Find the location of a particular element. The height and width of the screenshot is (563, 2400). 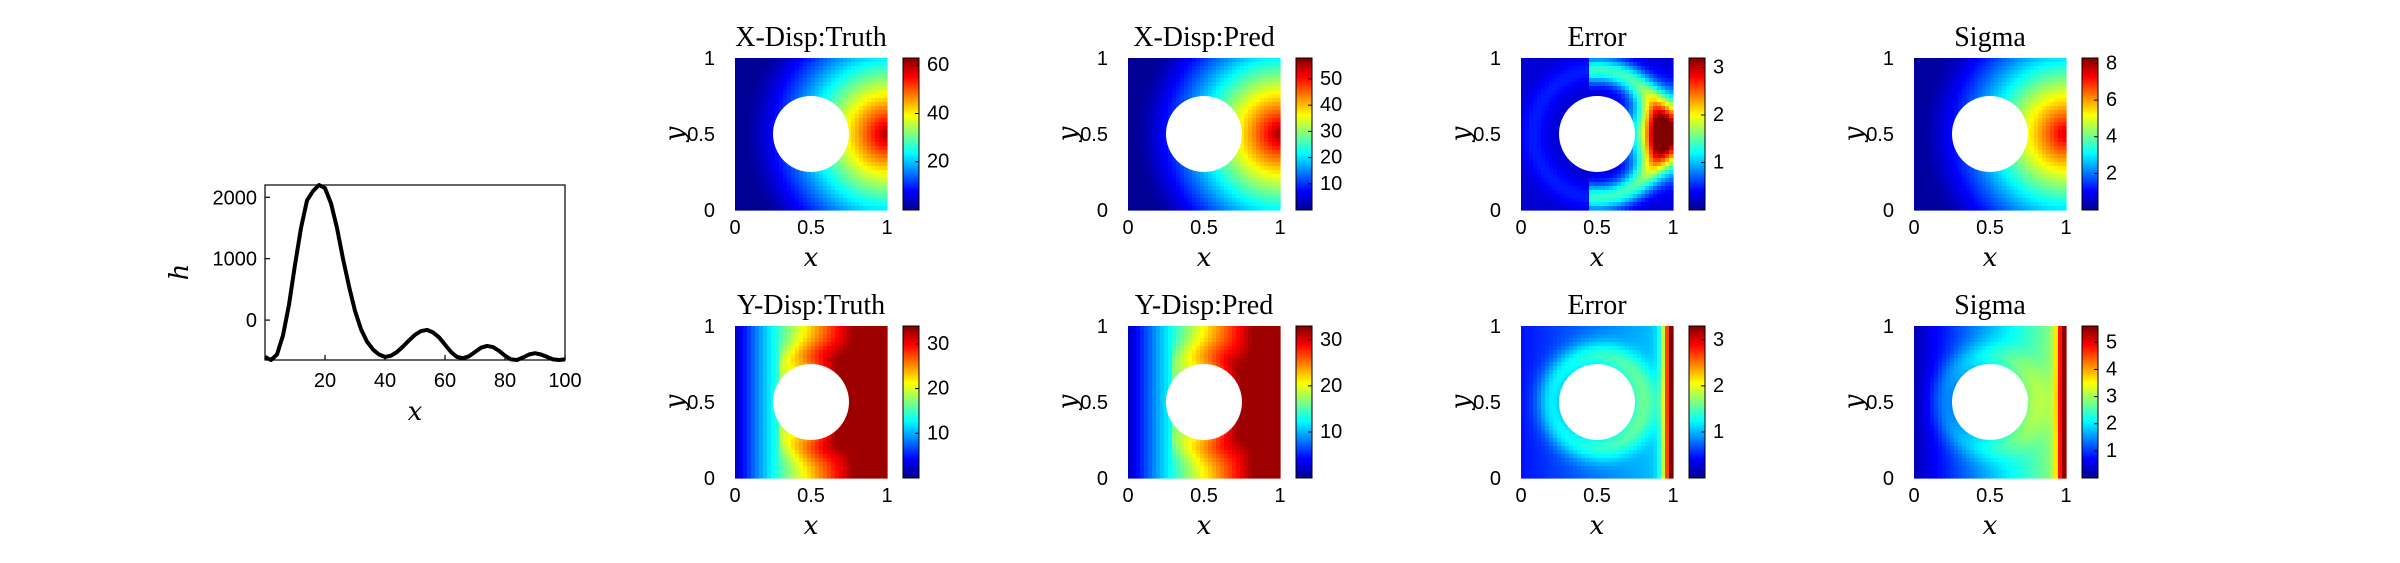

line-plot-y-tick-label: 2000 is located at coordinates (235, 198).